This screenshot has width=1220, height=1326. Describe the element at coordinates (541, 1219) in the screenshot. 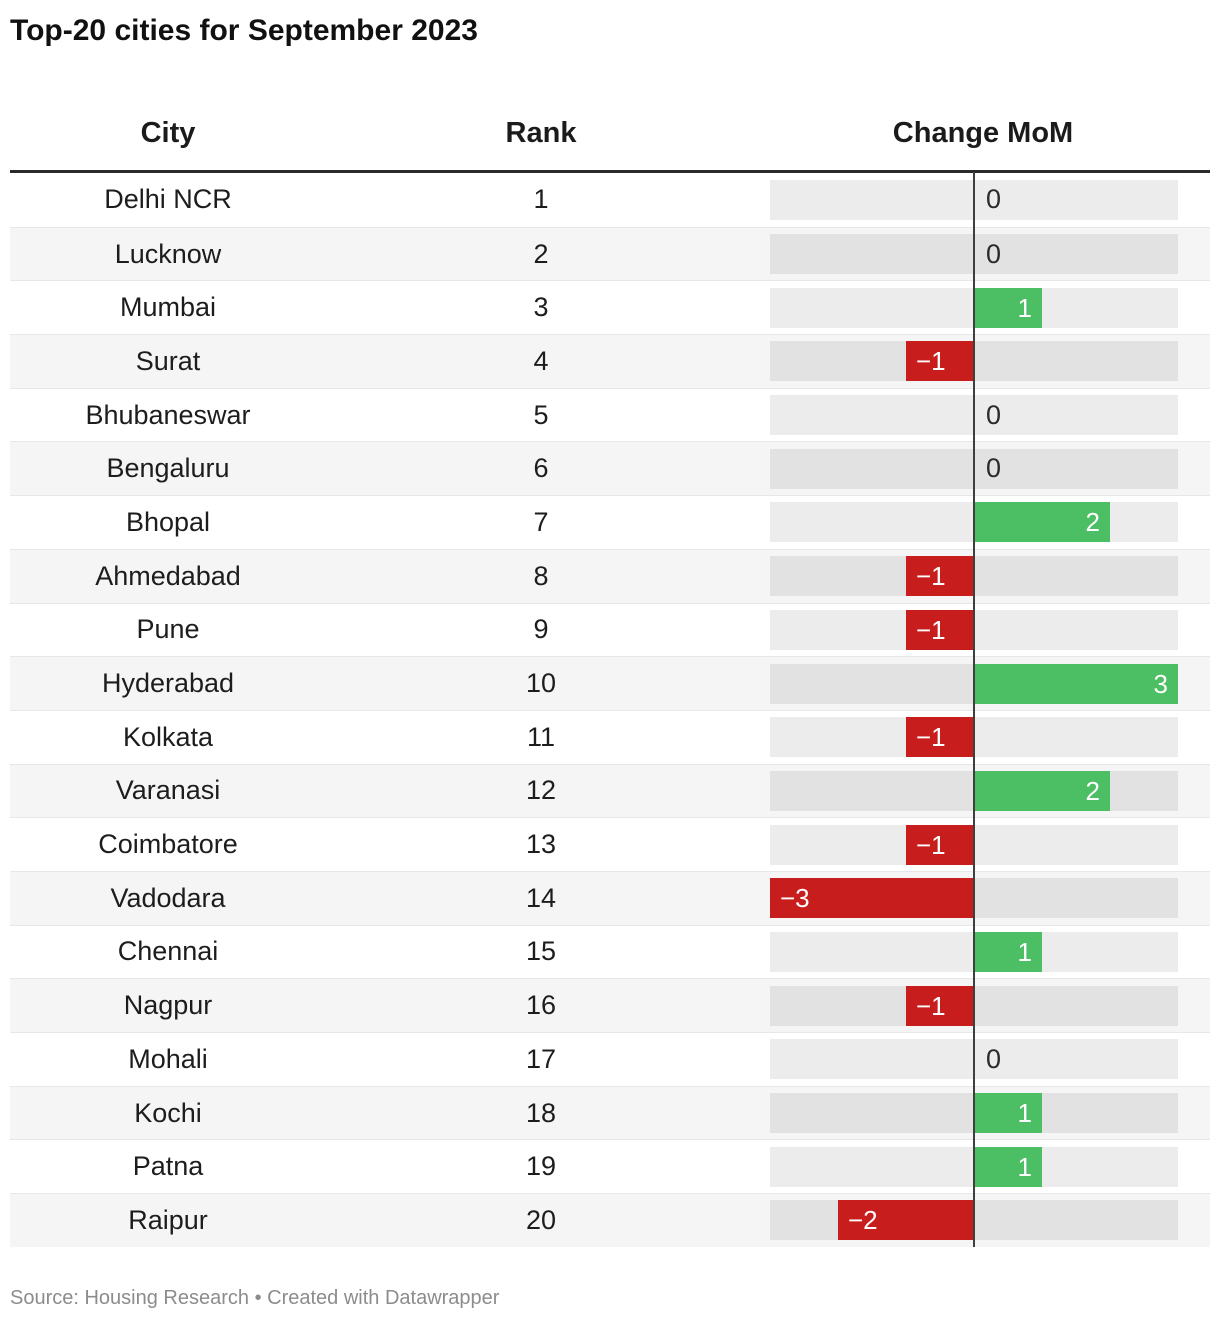

I see `rank-cell: 20` at that location.